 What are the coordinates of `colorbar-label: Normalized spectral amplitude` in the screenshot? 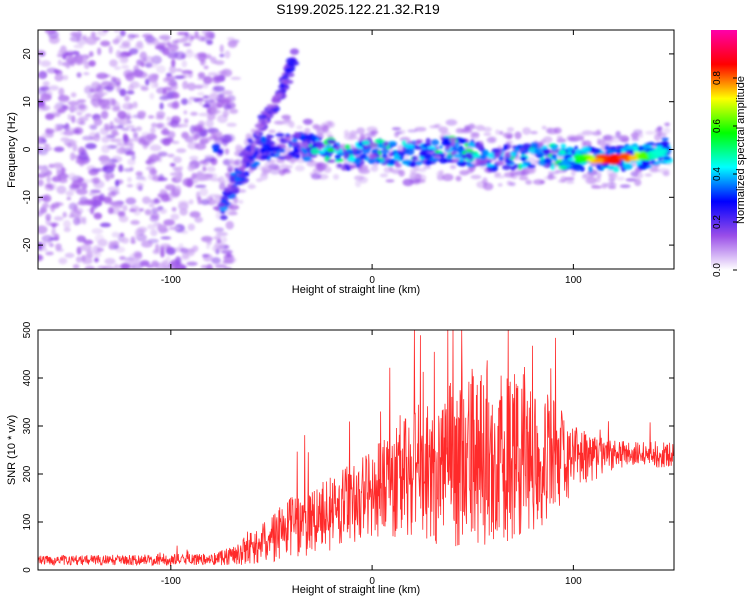 It's located at (741, 150).